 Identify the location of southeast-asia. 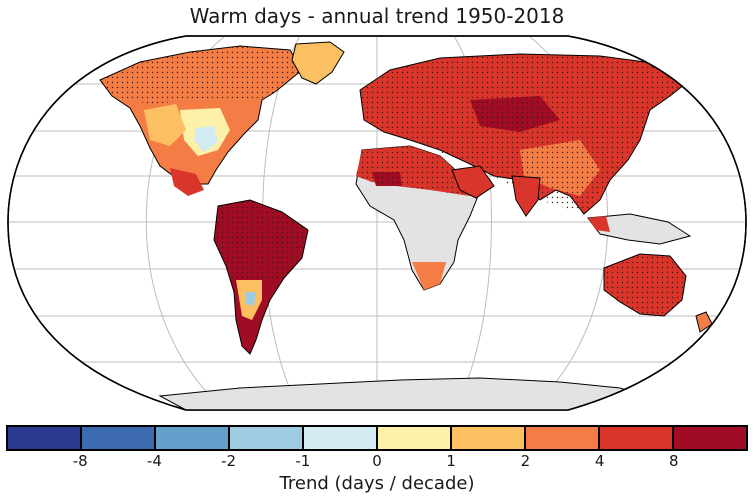
(639, 229).